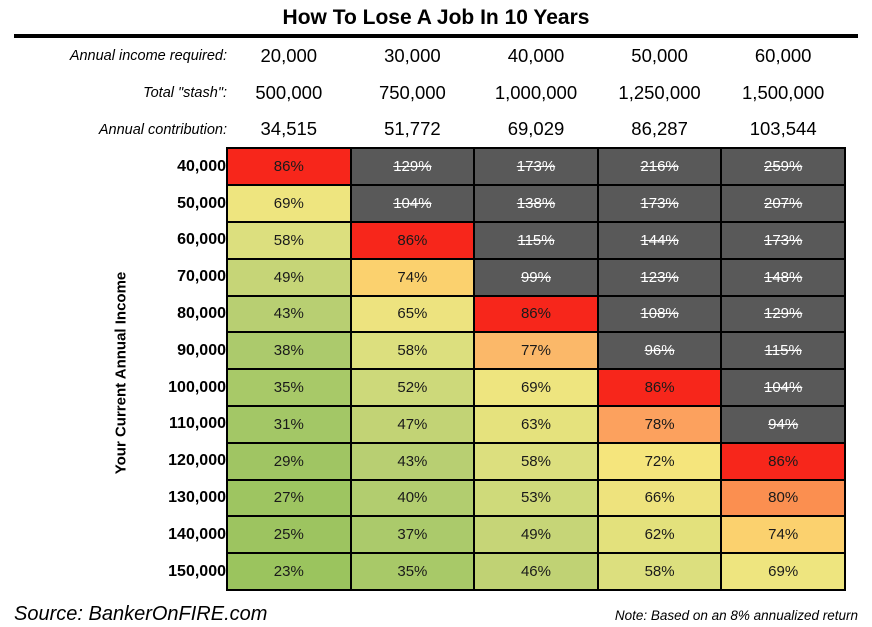 Image resolution: width=872 pixels, height=627 pixels. What do you see at coordinates (783, 203) in the screenshot?
I see `heatmap-cell: 207%` at bounding box center [783, 203].